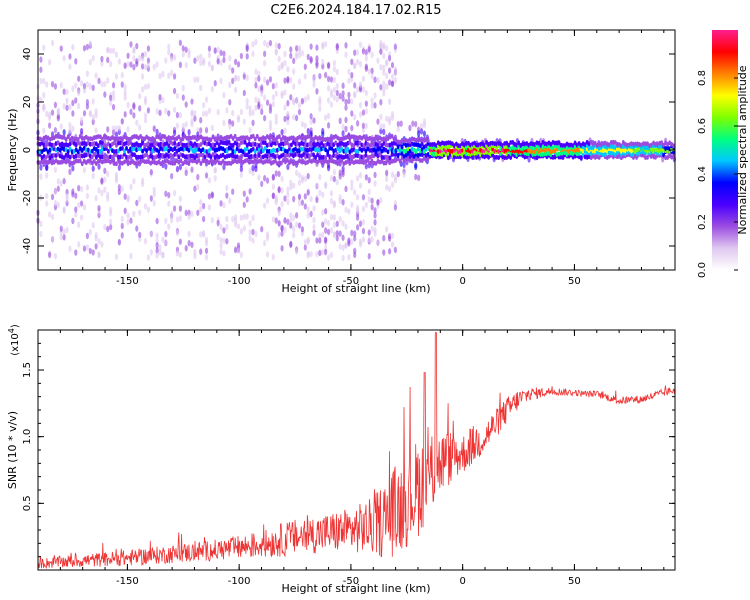  I want to click on x-tick-label: -50, so click(351, 281).